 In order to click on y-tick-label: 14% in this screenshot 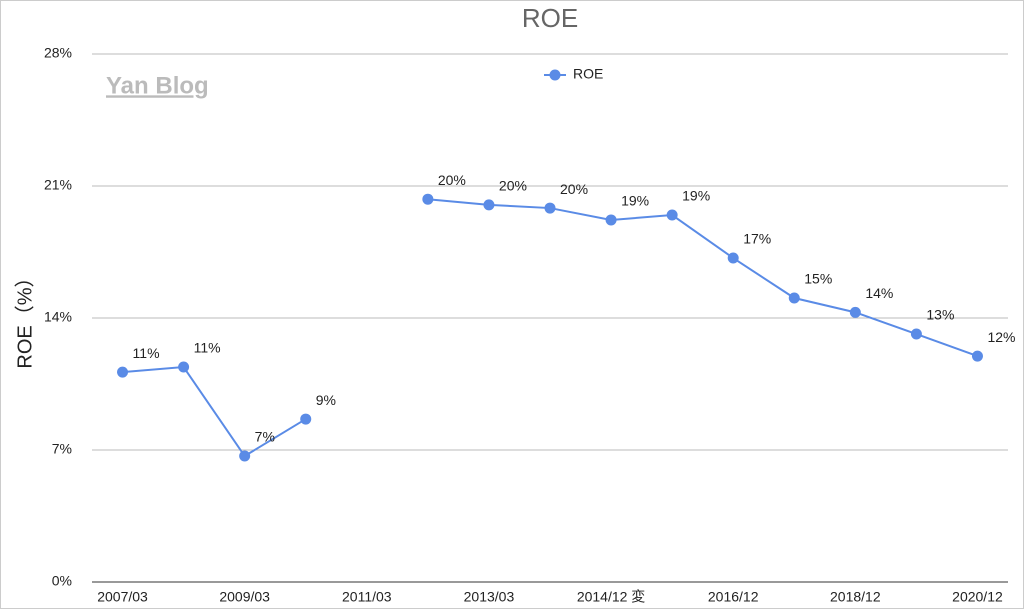, I will do `click(58, 317)`.